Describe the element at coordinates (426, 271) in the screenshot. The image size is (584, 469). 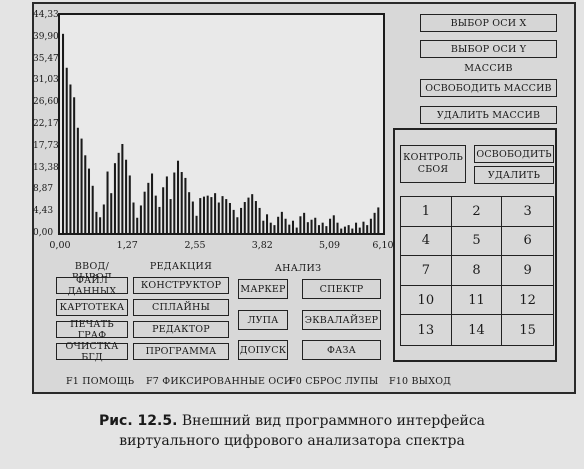
I see `numpad-key: 7` at that location.